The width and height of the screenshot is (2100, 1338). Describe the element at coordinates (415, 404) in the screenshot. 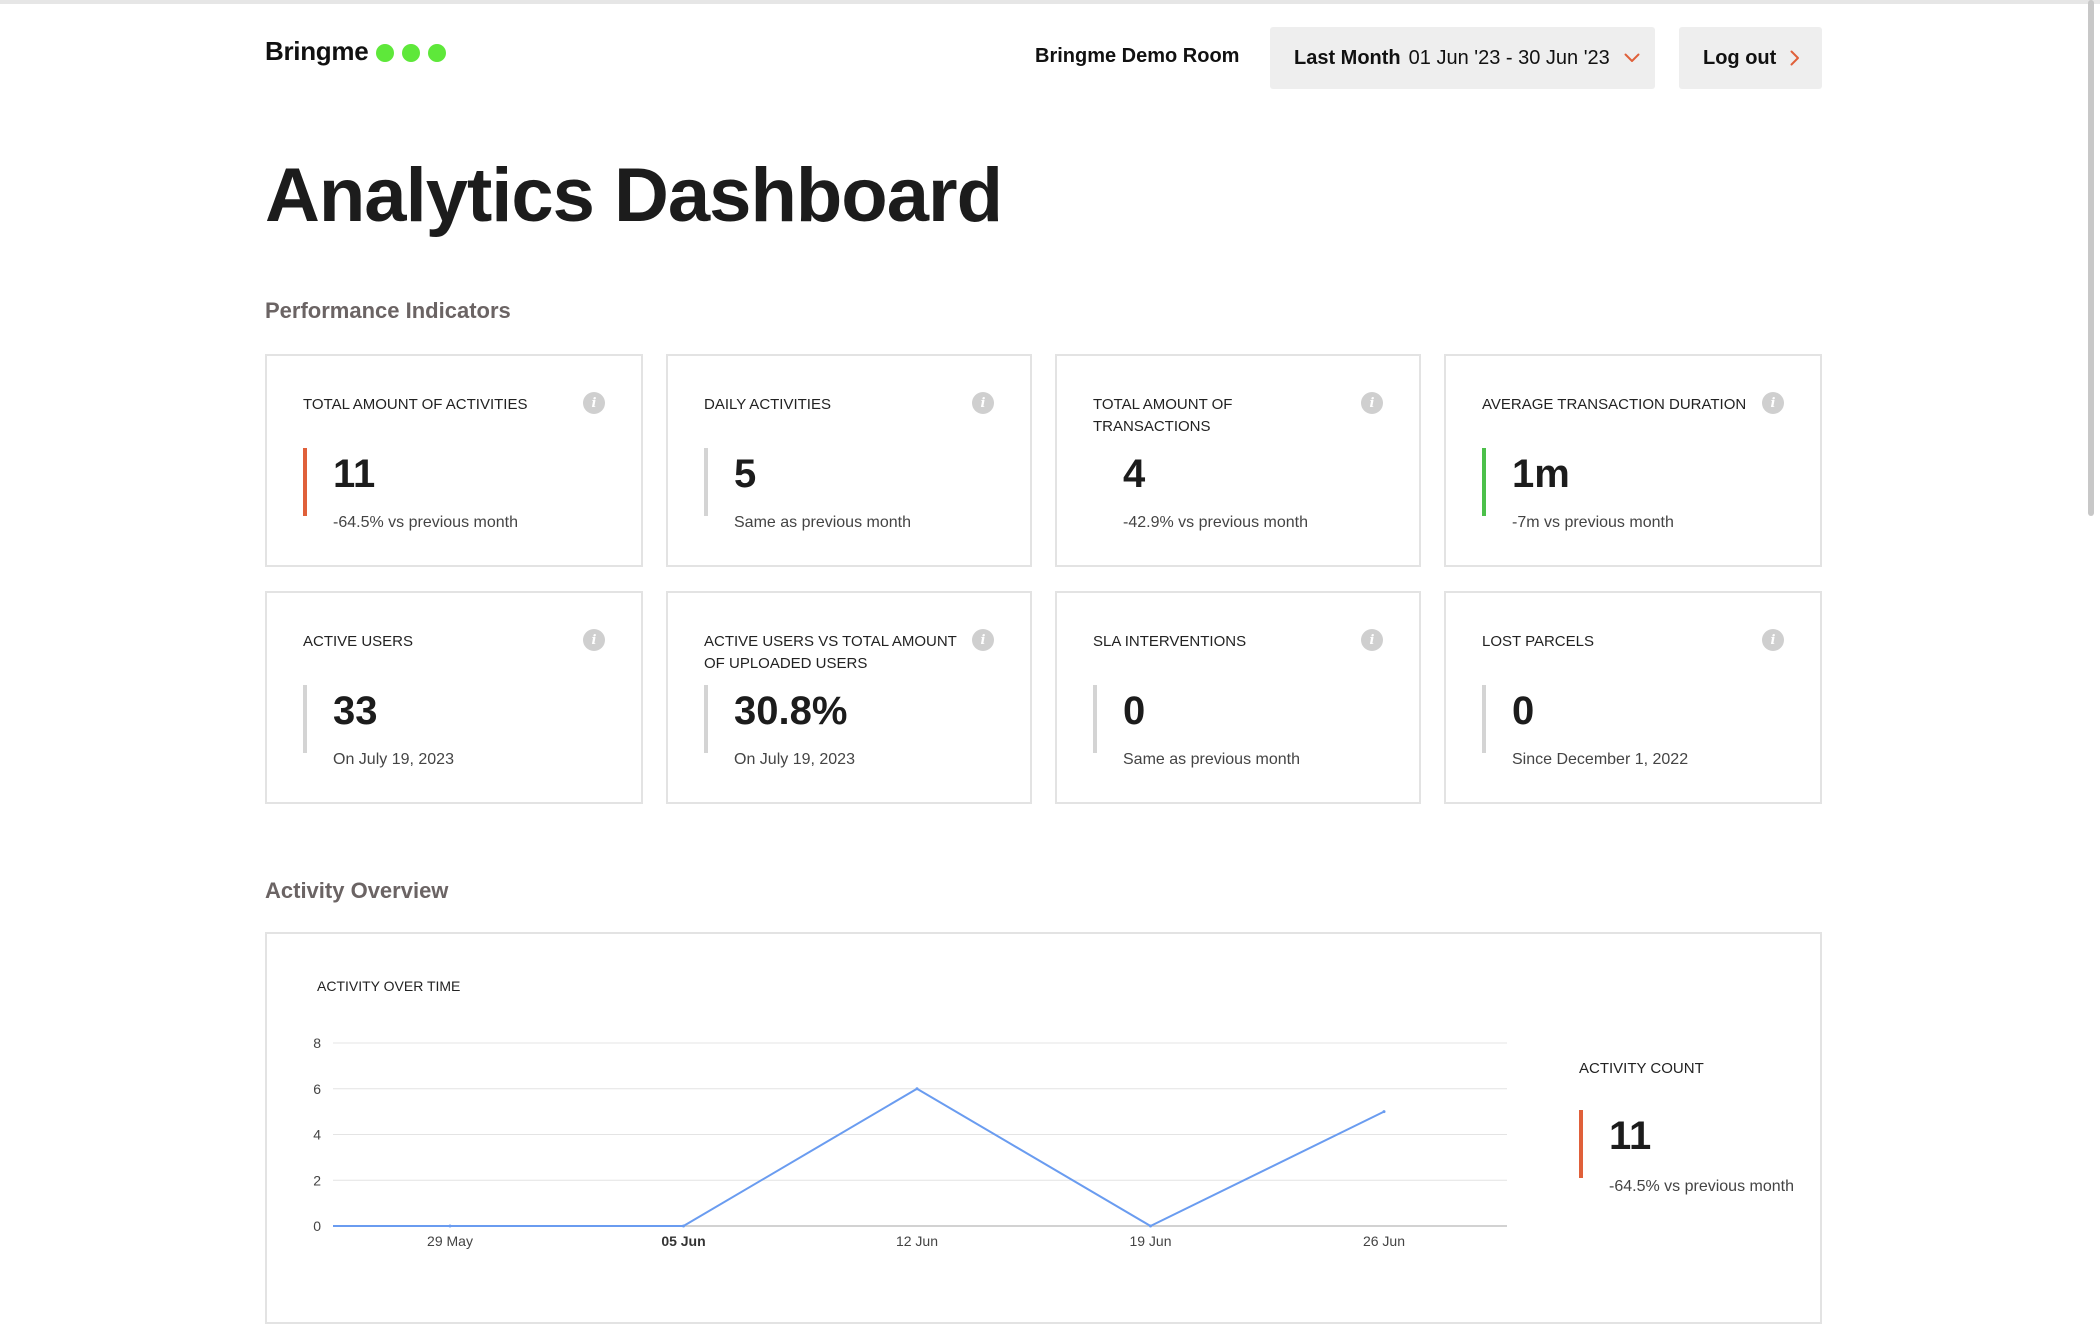

I see `kpi-label: TOTAL AMOUNT OF ACTIVITIES` at that location.